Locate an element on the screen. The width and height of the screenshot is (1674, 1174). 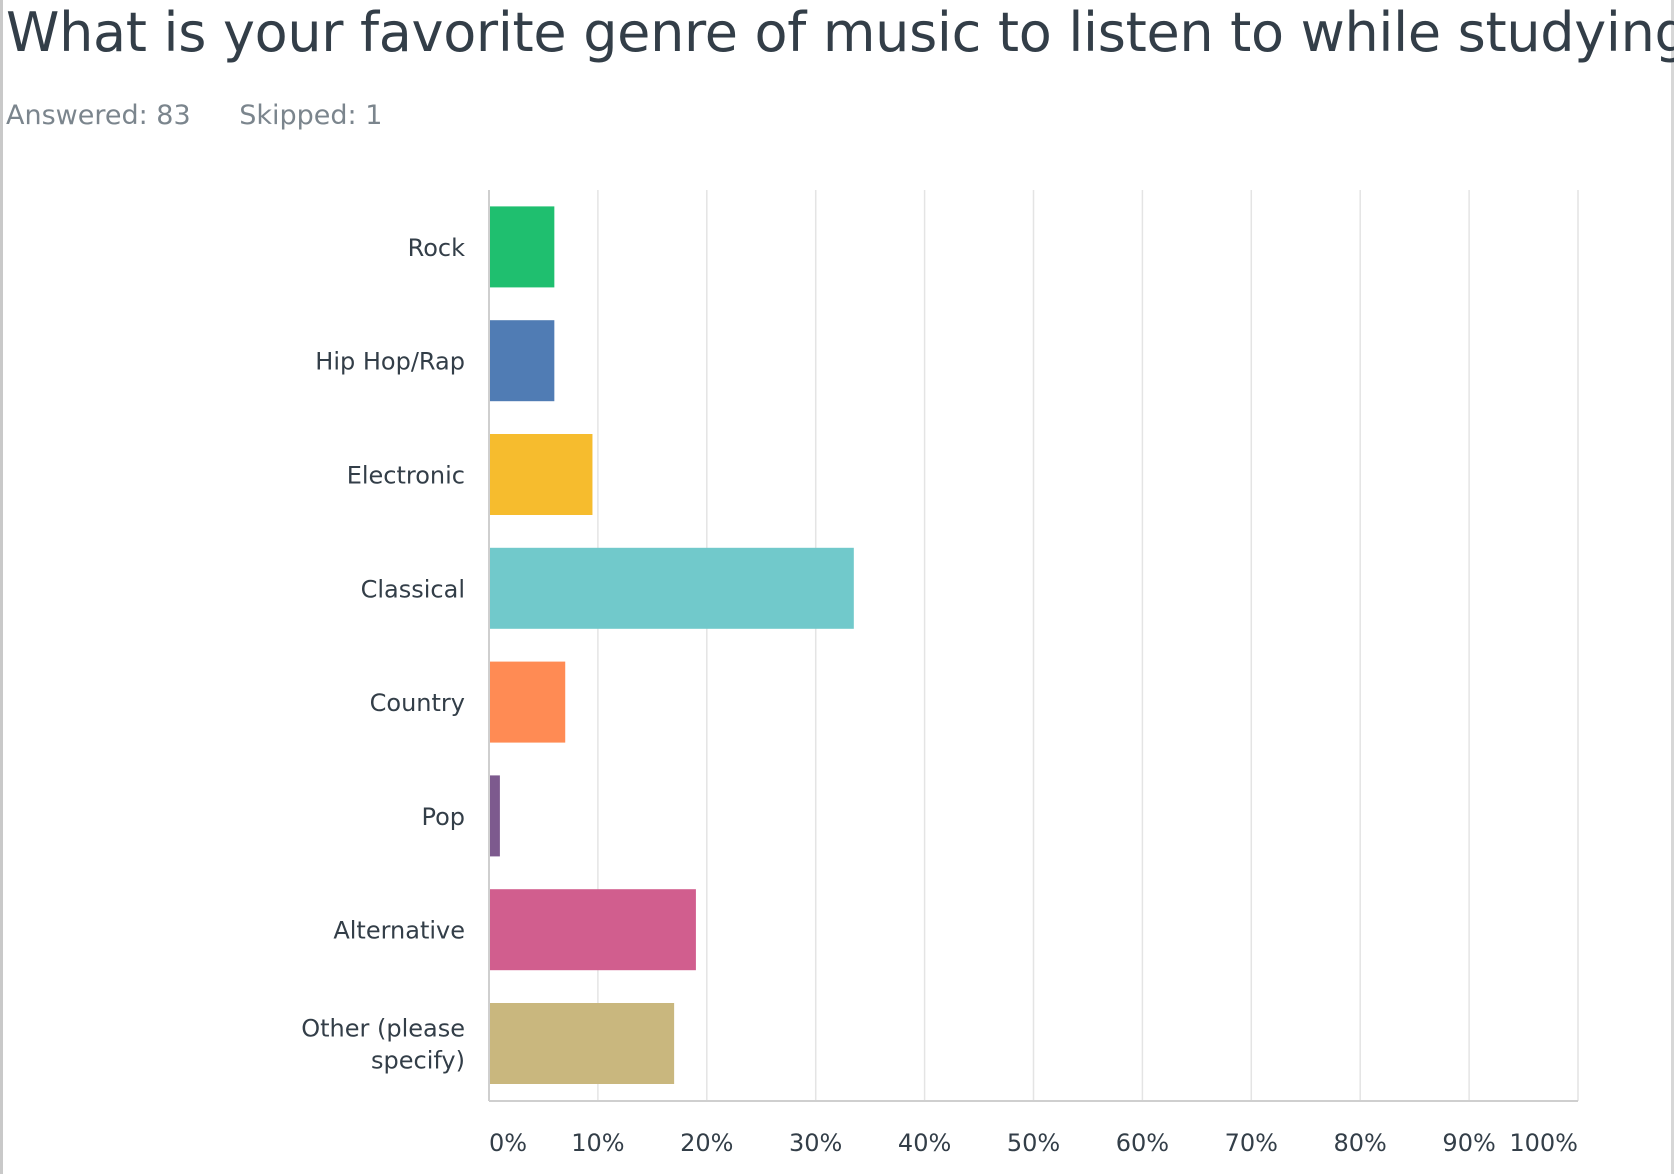
category-label: Country is located at coordinates (417, 703).